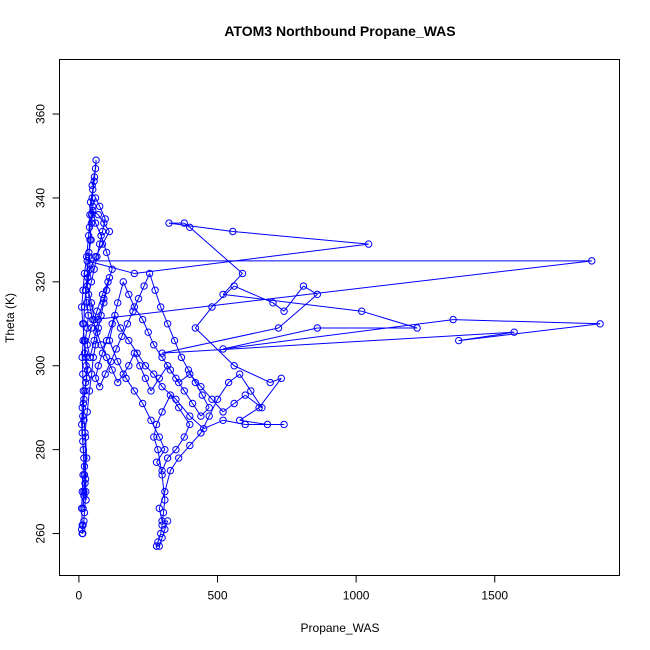 Image resolution: width=650 pixels, height=650 pixels. What do you see at coordinates (340, 628) in the screenshot?
I see `x-axis-label: Propane_WAS` at bounding box center [340, 628].